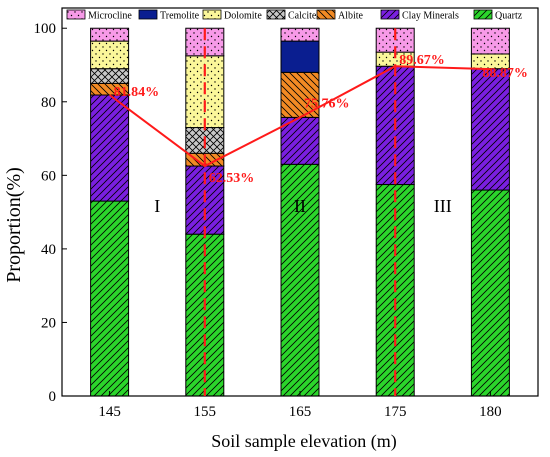 The image size is (550, 457). What do you see at coordinates (303, 441) in the screenshot?
I see `x-axis-label: Soil sample elevation (m)` at bounding box center [303, 441].